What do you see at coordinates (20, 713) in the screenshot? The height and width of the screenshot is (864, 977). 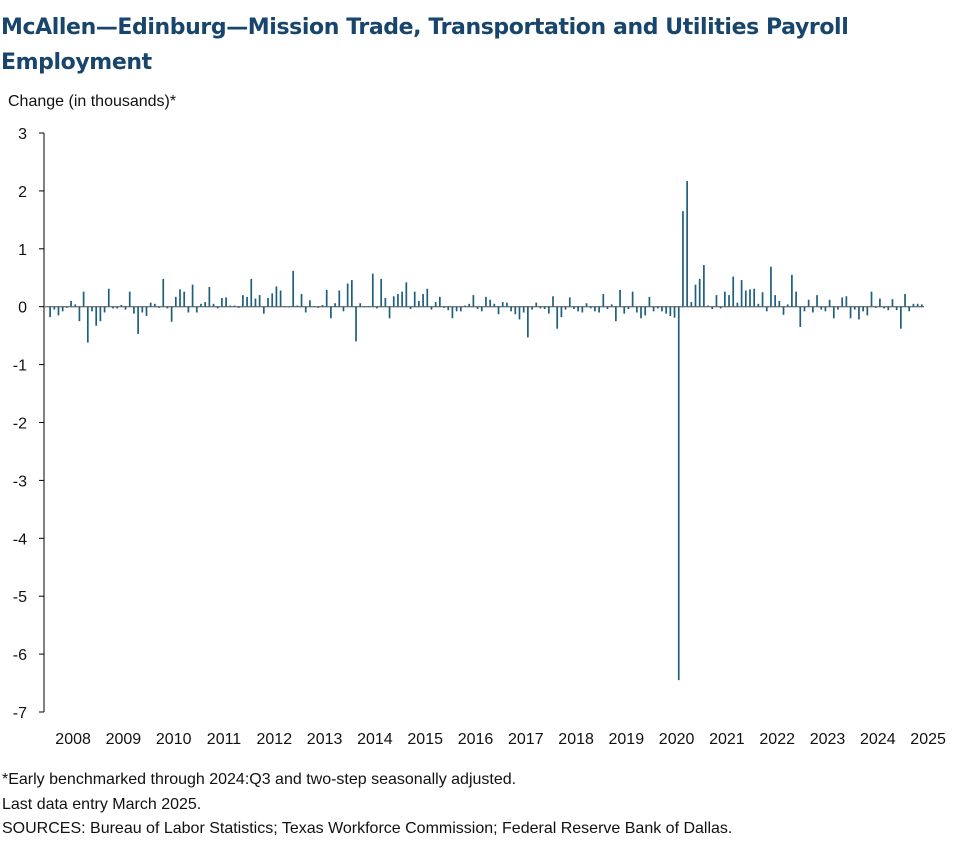 I see `y-tick-label: -7` at bounding box center [20, 713].